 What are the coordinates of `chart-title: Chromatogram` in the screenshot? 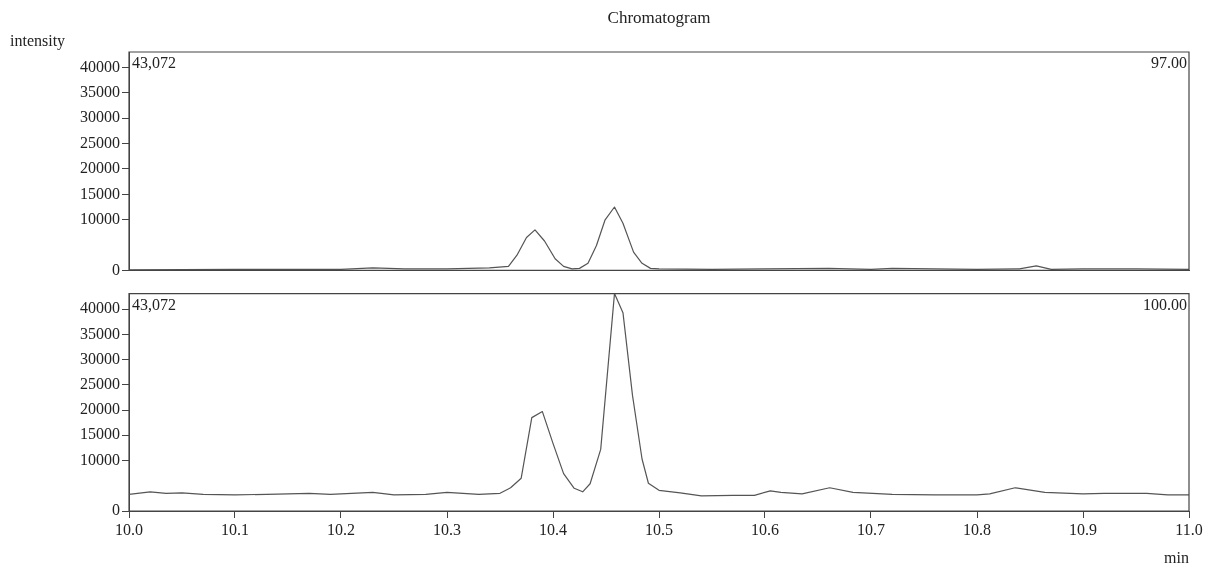 It's located at (659, 18).